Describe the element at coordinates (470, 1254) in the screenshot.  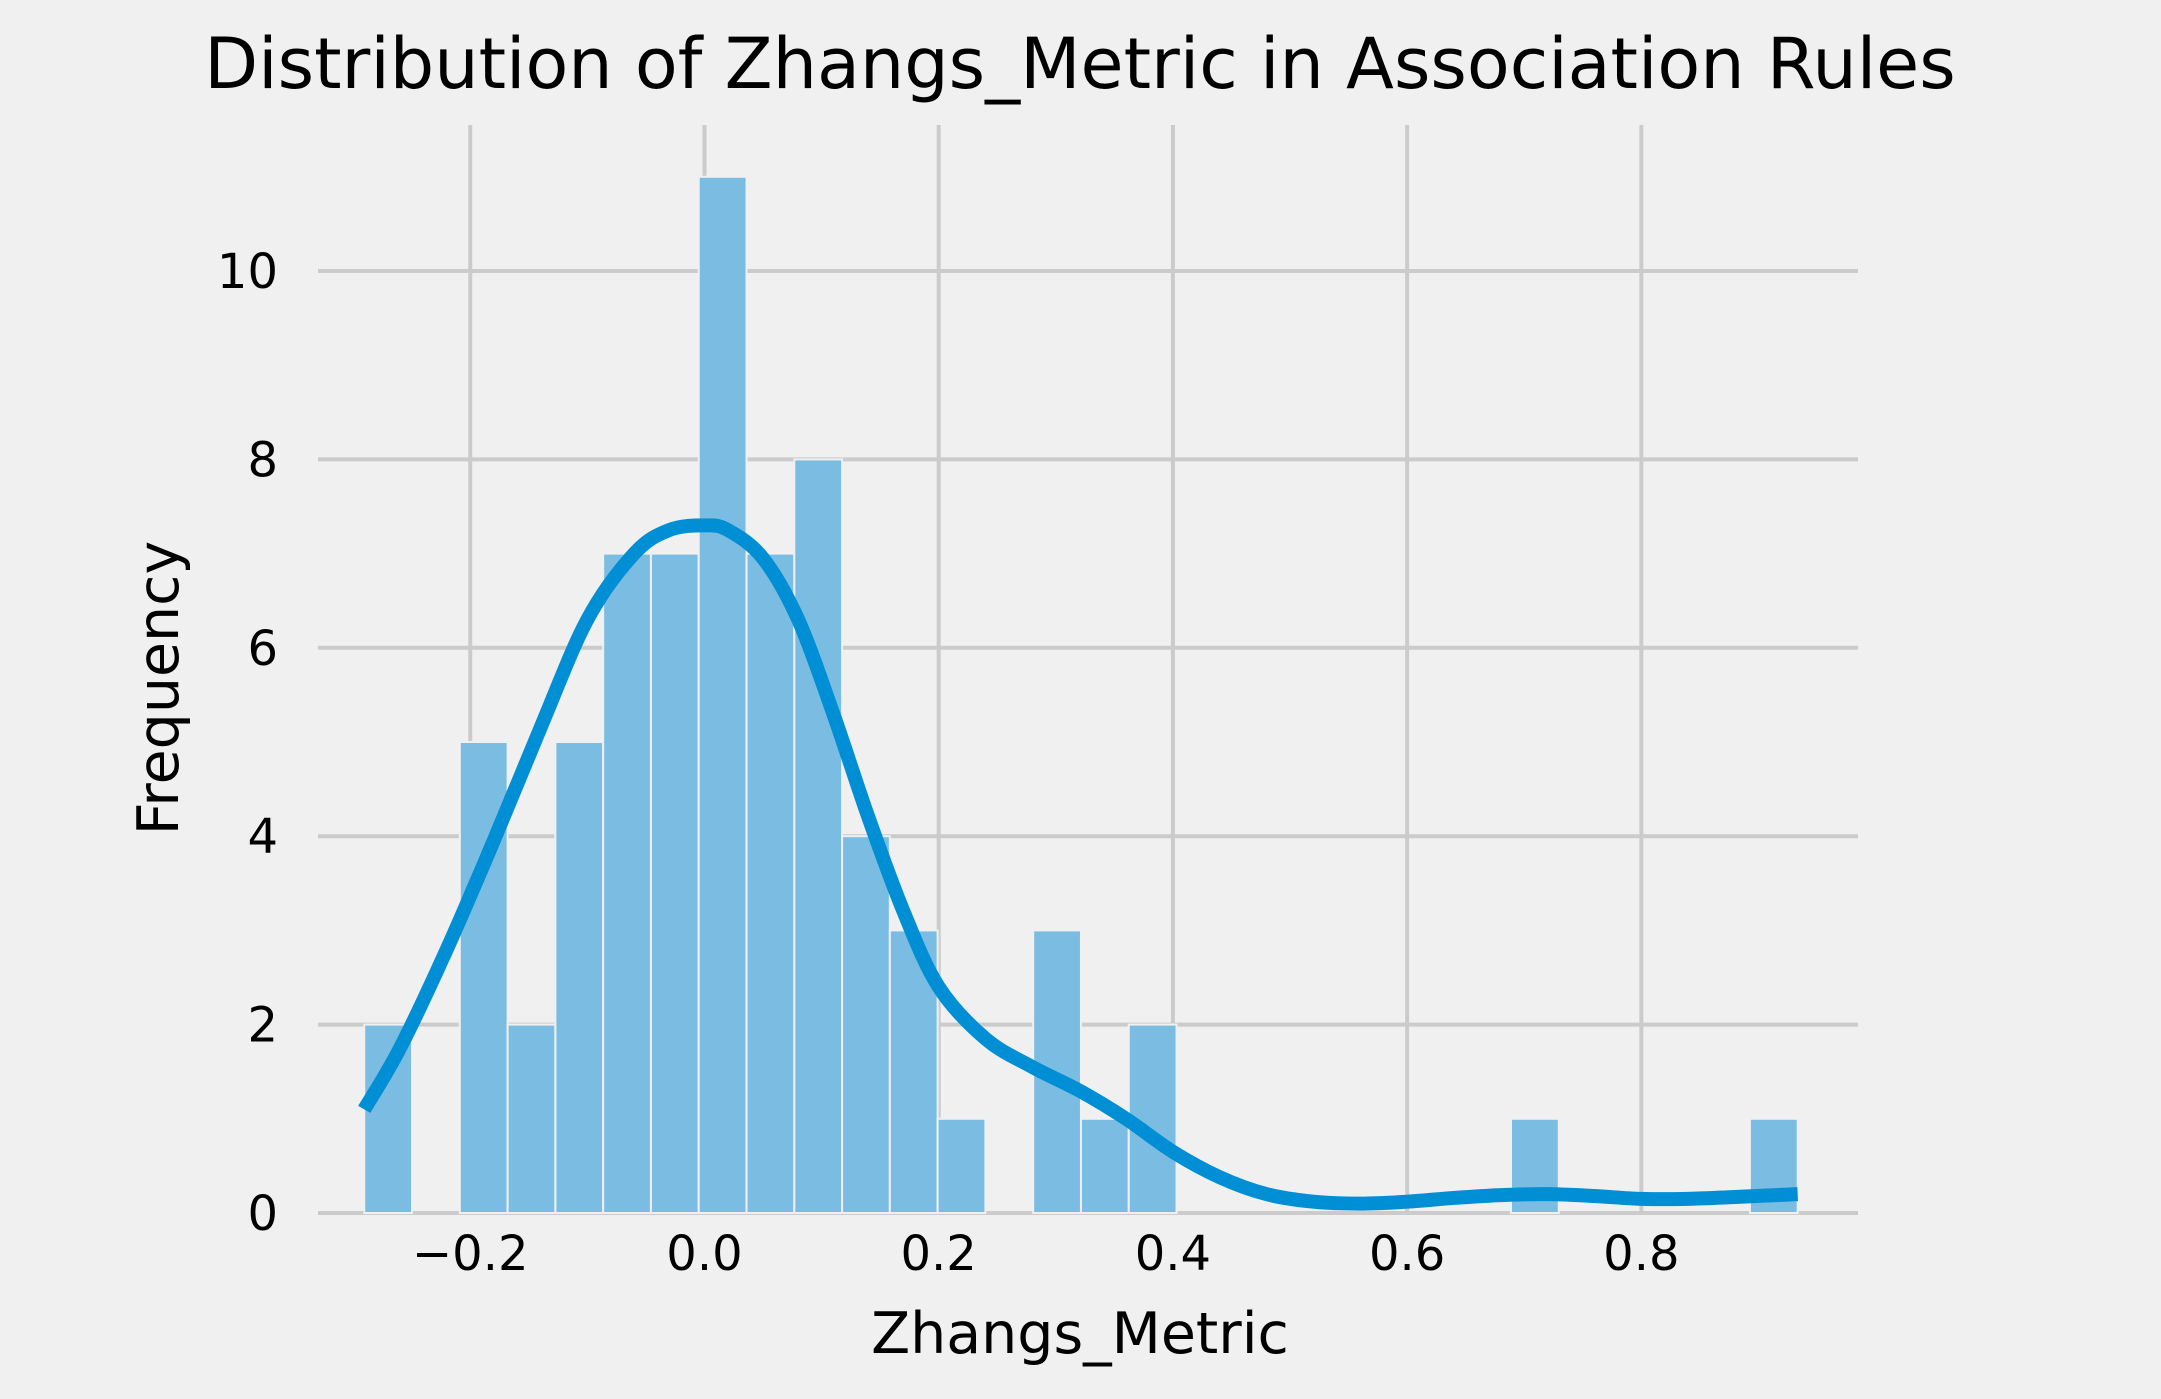
I see `x-tick-label: −0.2` at that location.